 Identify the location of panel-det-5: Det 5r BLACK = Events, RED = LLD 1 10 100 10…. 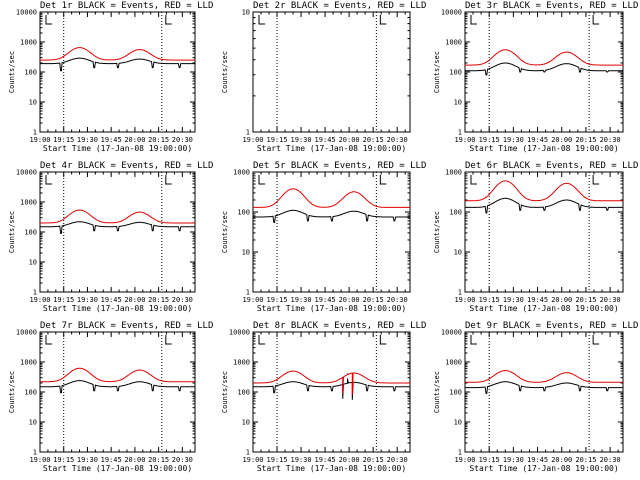
(323, 237).